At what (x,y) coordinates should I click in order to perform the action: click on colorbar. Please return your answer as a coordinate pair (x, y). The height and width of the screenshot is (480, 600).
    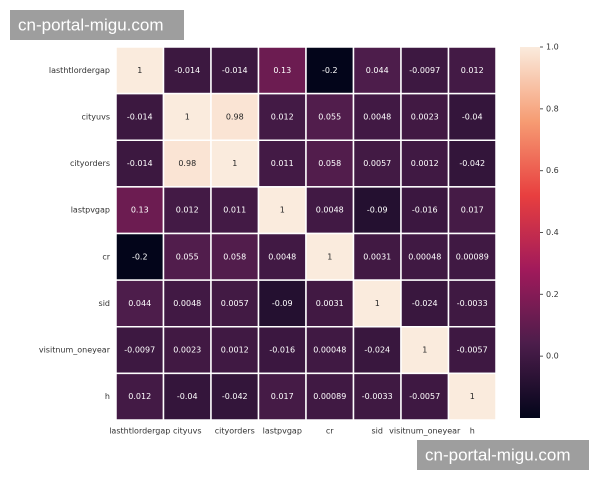
    Looking at the image, I should click on (530, 232).